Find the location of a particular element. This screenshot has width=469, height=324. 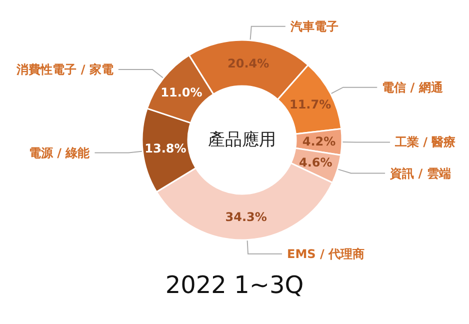

text: 2022 1~3Q is located at coordinates (234, 285).